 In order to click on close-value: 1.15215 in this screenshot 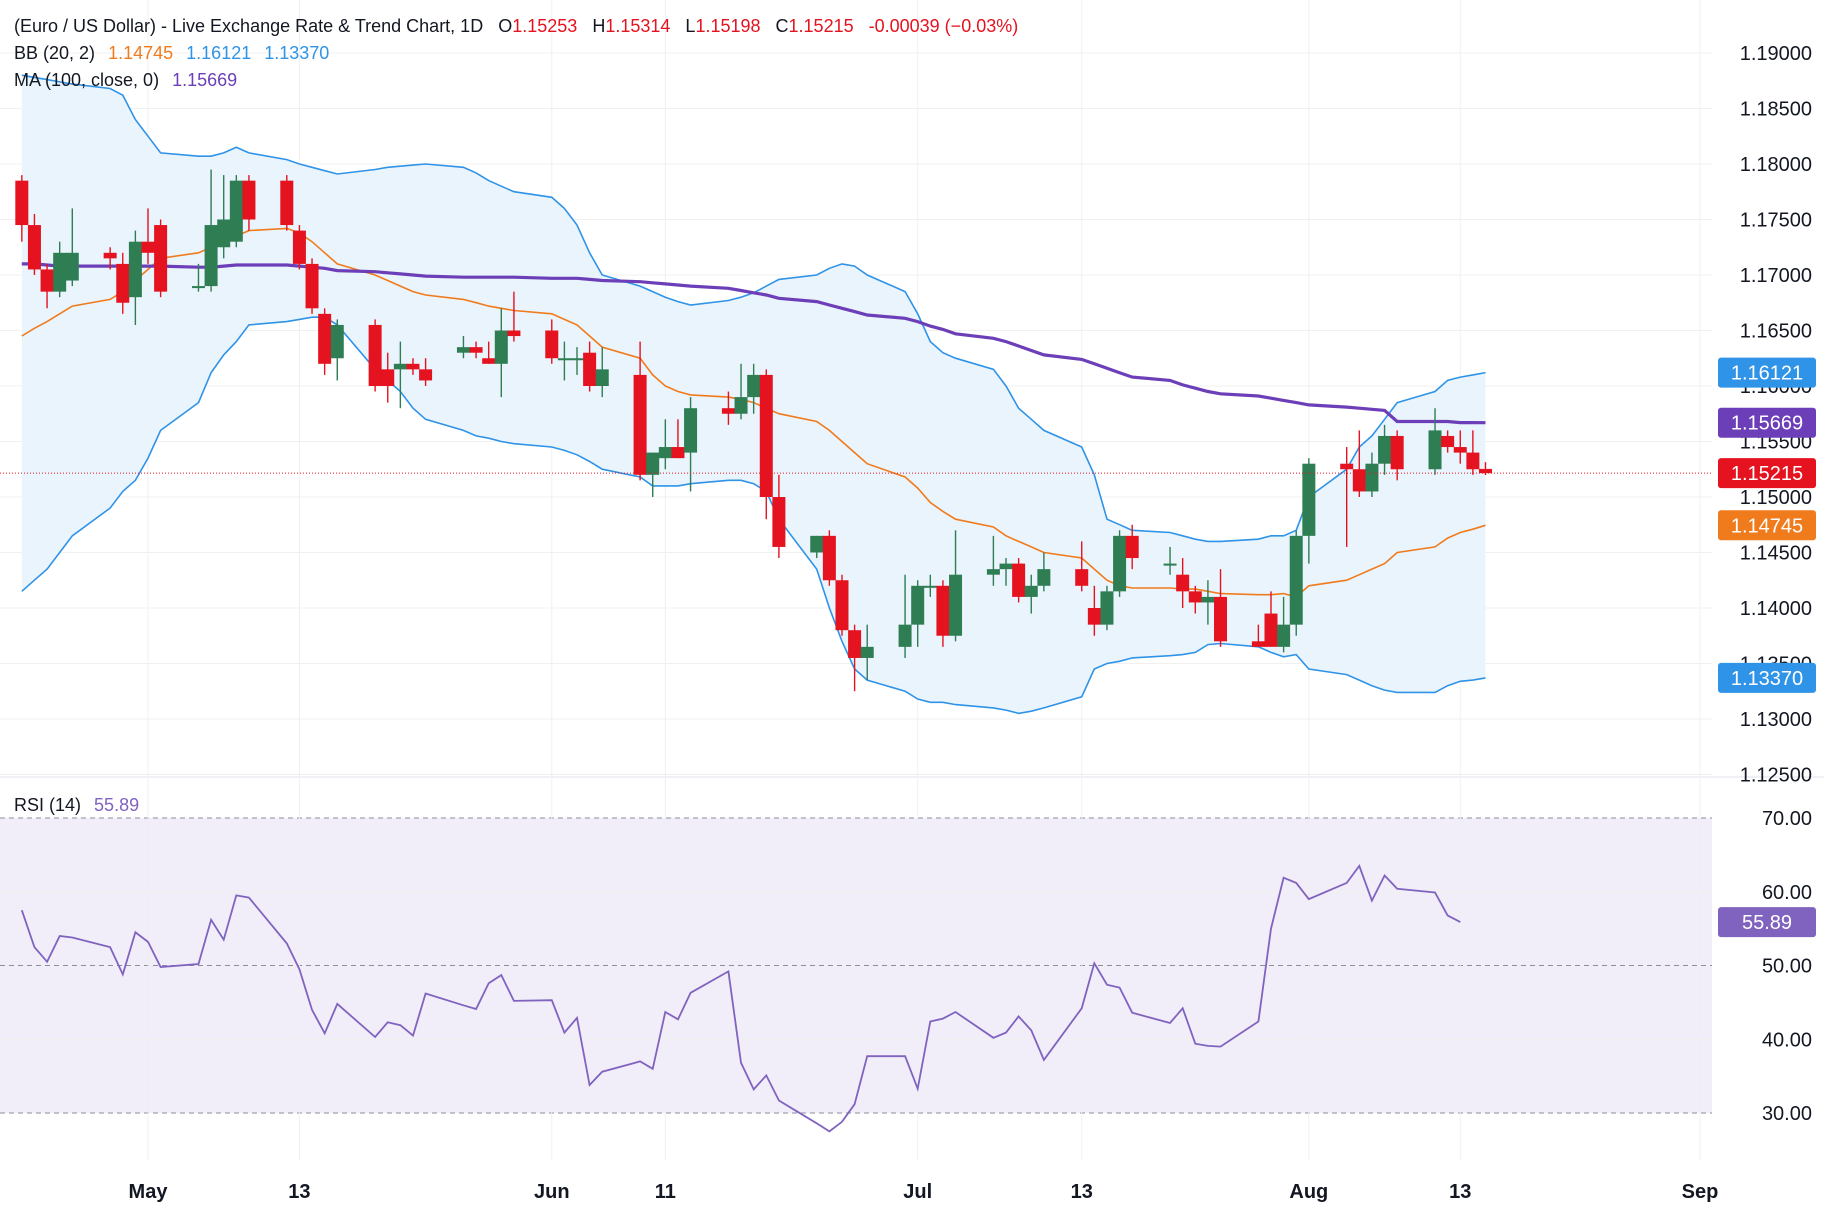, I will do `click(821, 26)`.